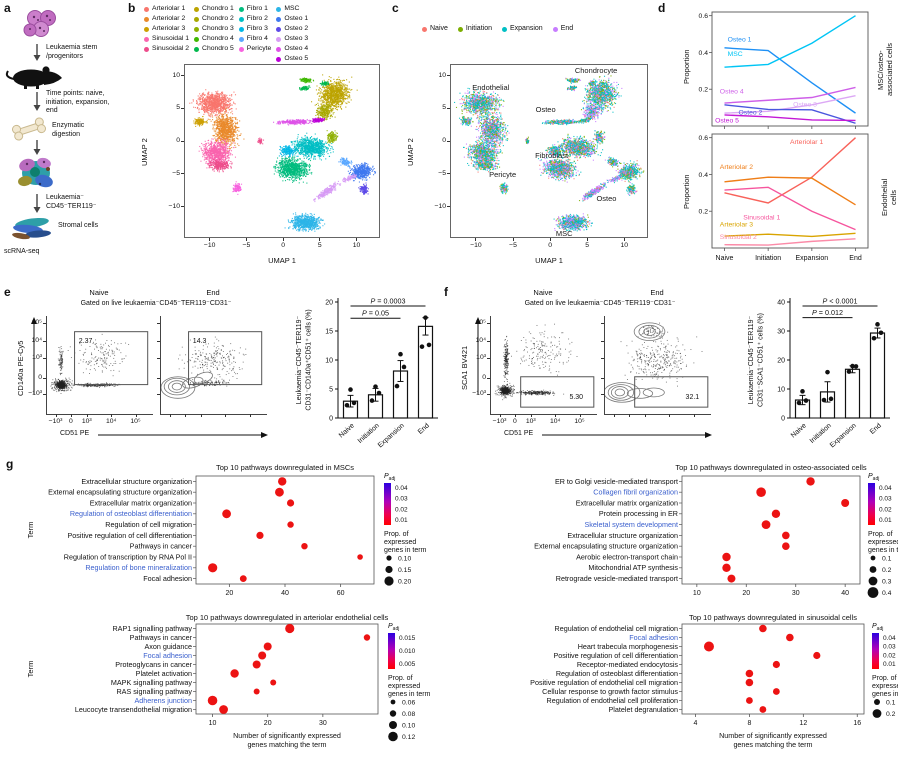  I want to click on legend-item: End, so click(563, 29).